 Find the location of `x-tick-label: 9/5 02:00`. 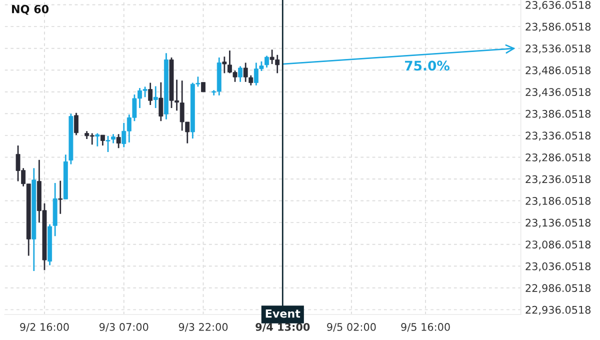

x-tick-label: 9/5 02:00 is located at coordinates (351, 327).